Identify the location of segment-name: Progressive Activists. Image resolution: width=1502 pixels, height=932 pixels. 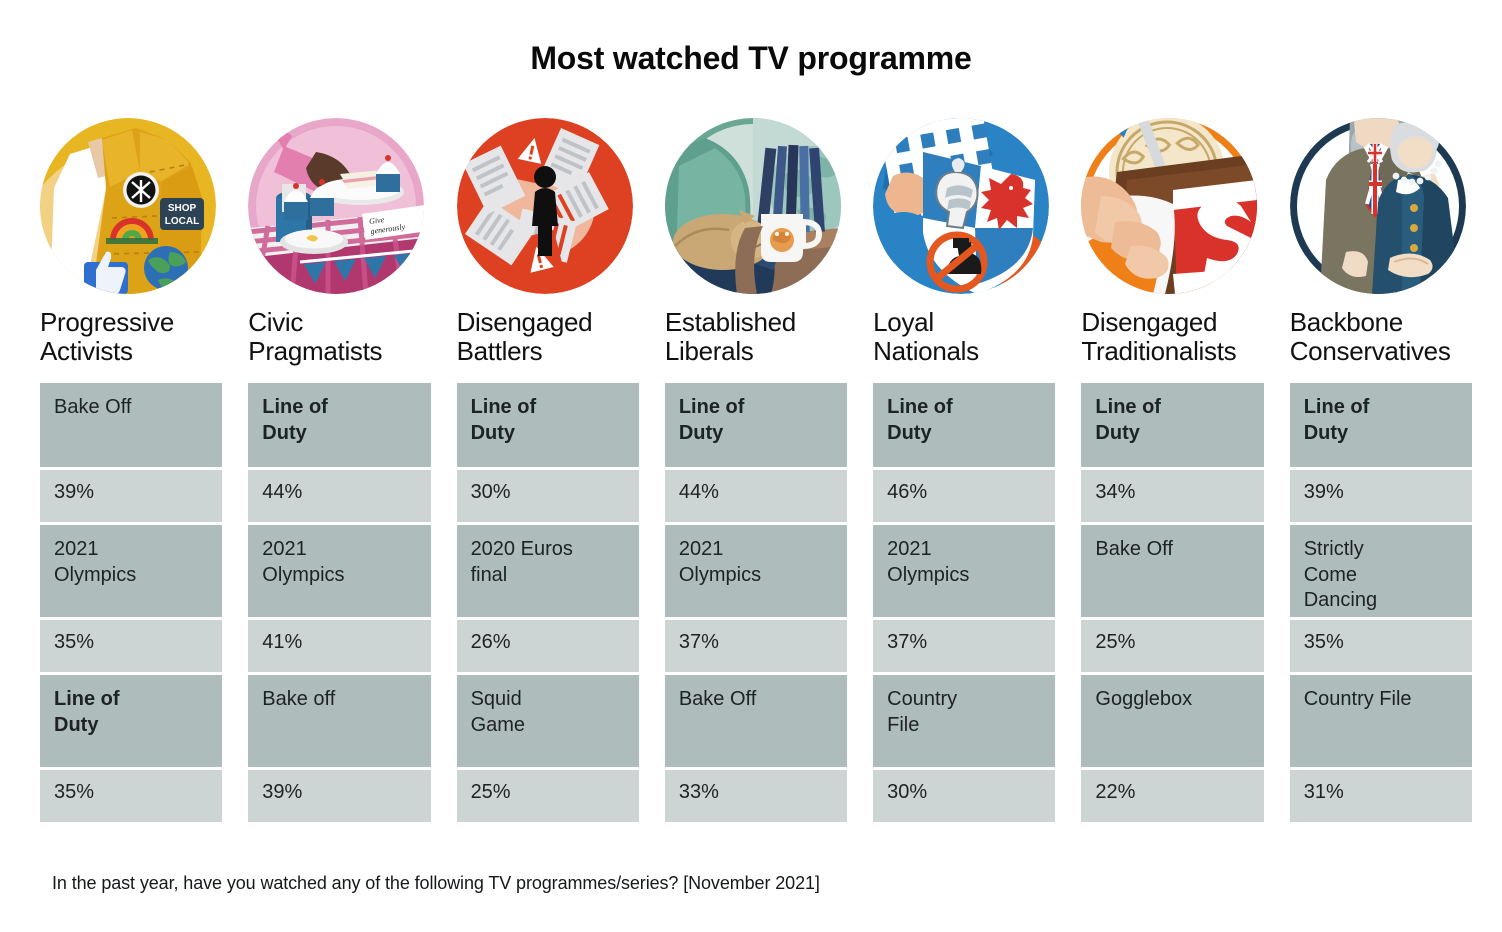
(131, 338).